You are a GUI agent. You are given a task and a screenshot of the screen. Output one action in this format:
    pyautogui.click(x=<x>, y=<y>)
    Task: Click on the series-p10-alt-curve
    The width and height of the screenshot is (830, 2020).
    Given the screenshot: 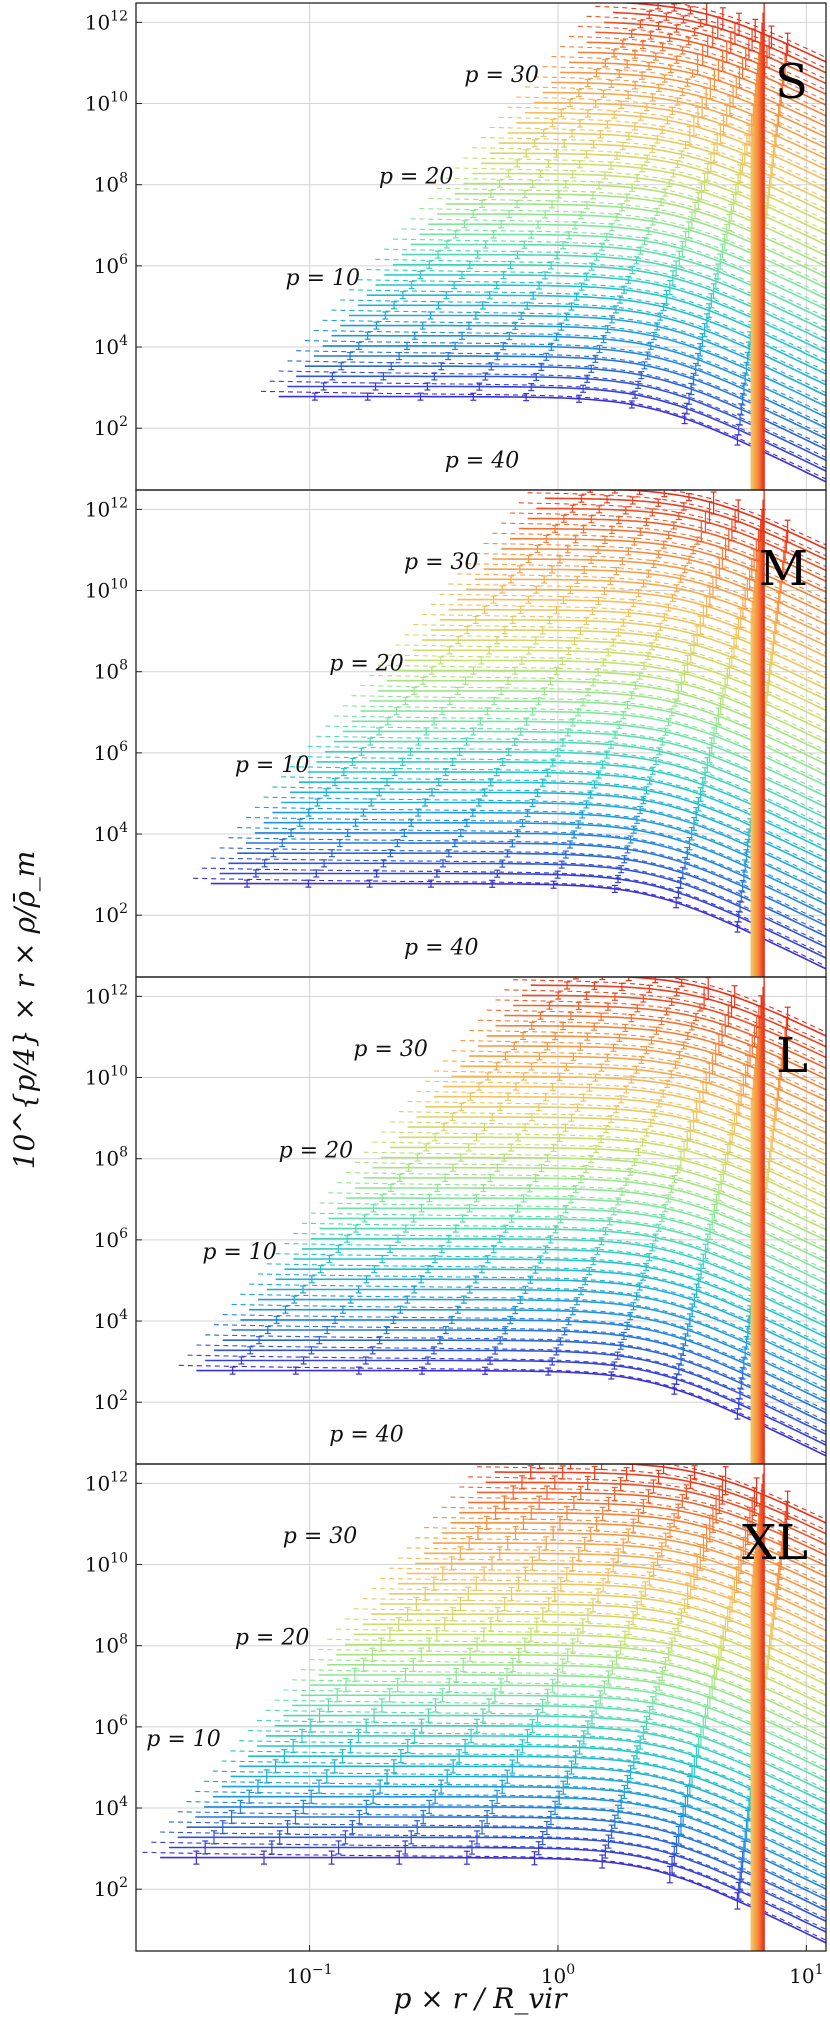 What is the action you would take?
    pyautogui.click(x=523, y=1802)
    